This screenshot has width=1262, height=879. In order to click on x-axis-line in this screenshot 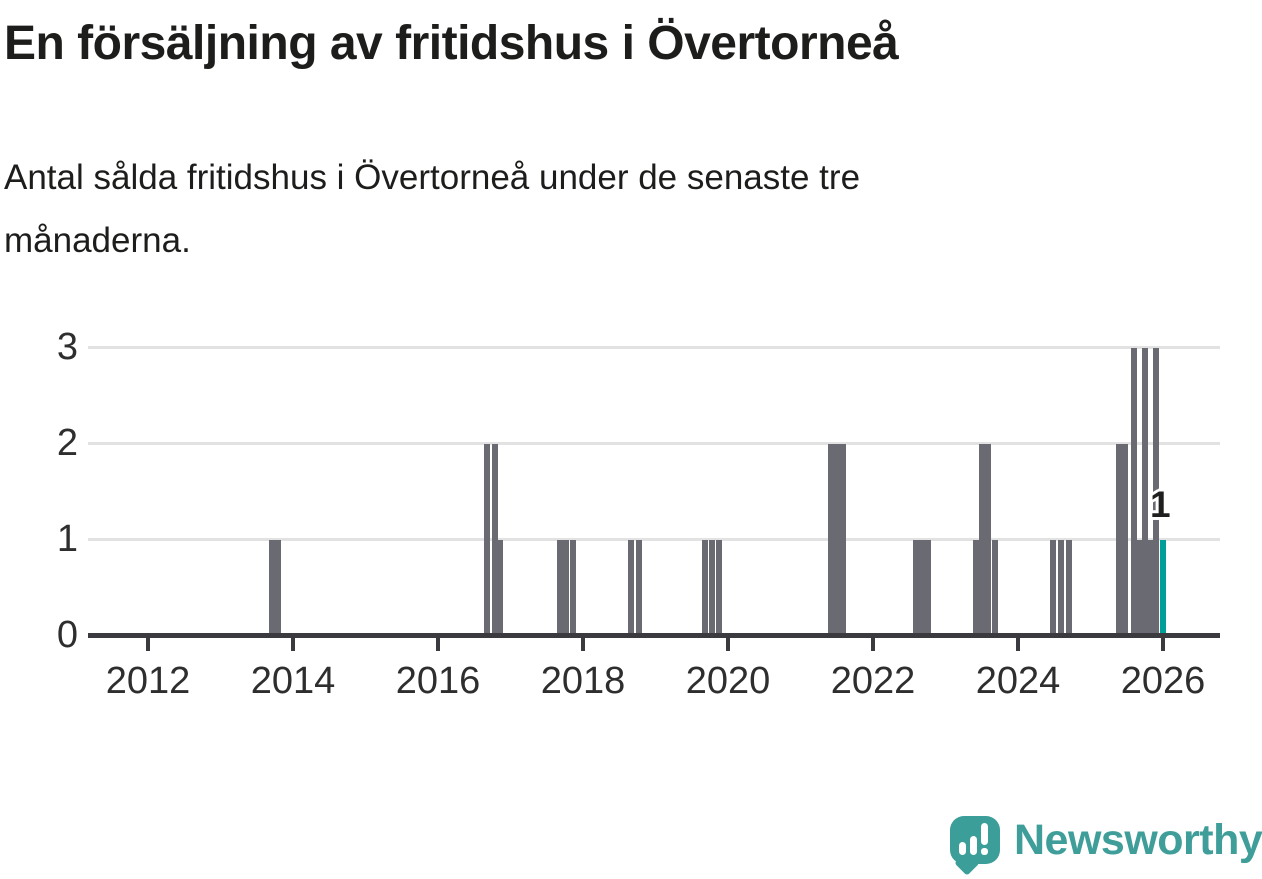, I will do `click(654, 635)`.